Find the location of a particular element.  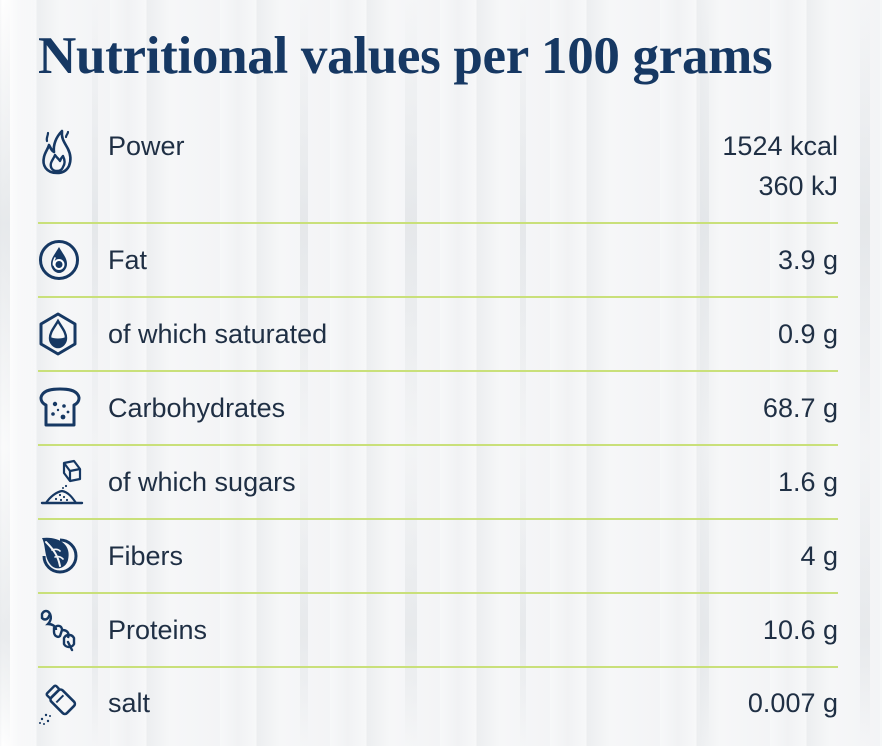

protein-chain-icon is located at coordinates (73, 630).